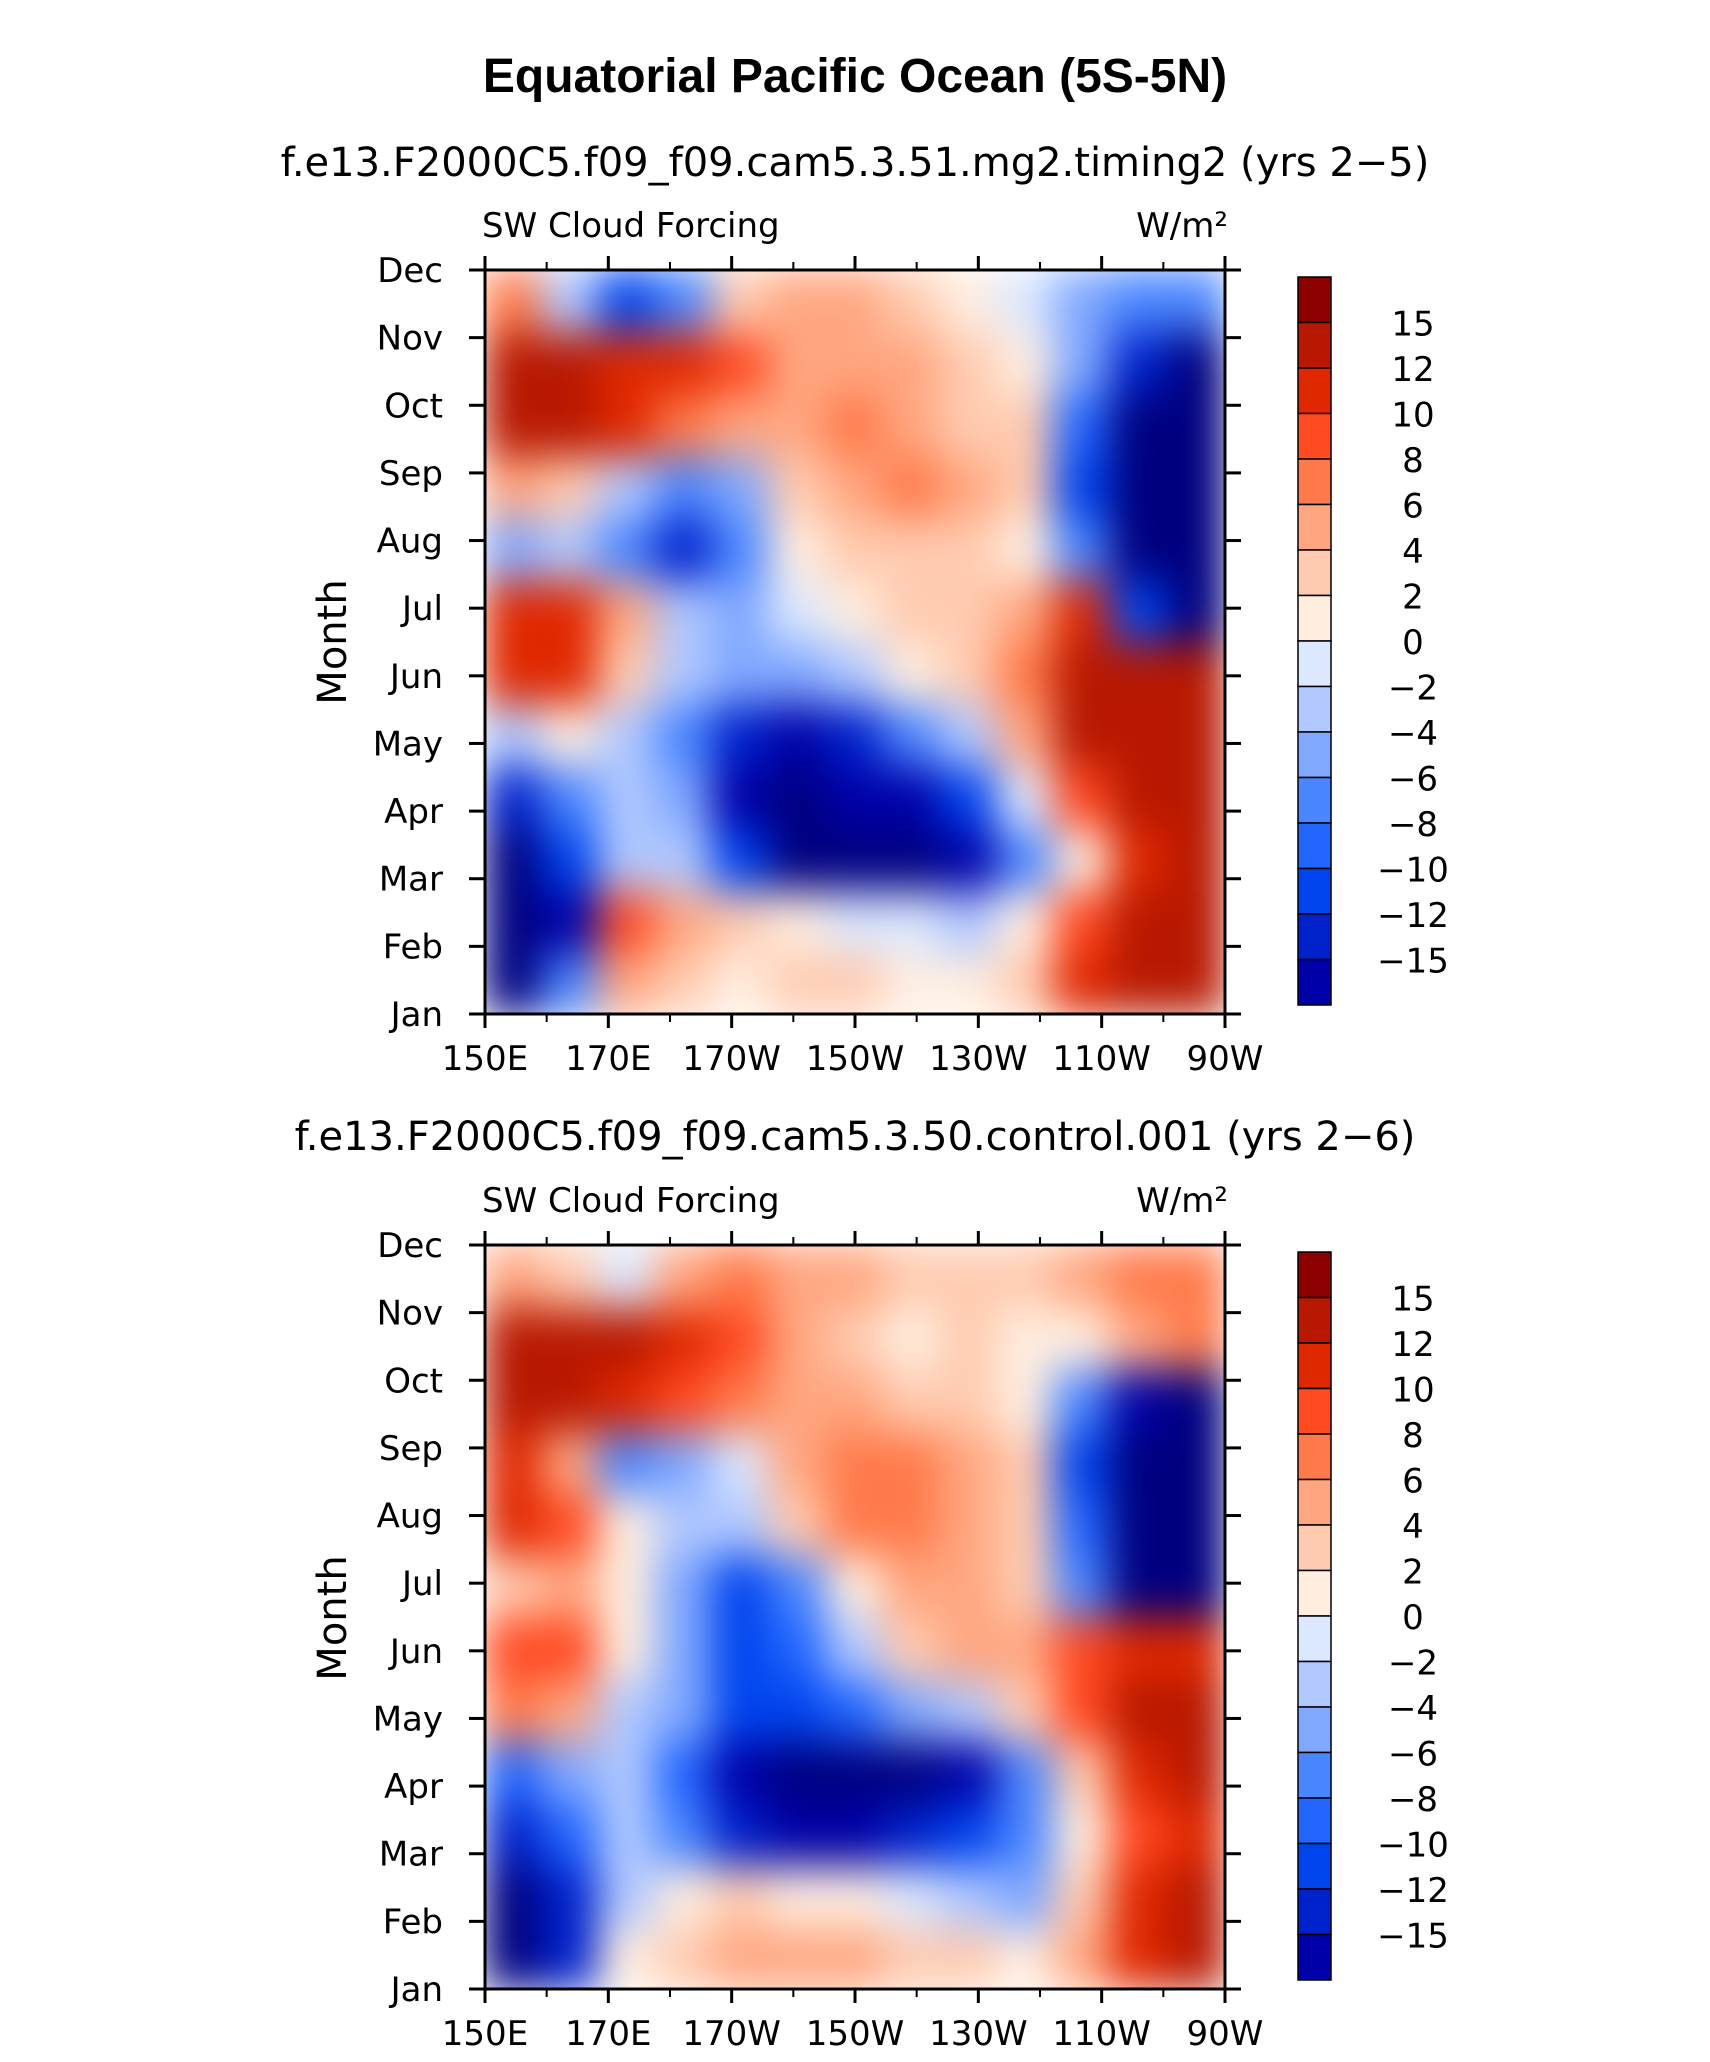  I want to click on colorbar-label: 12, so click(1412, 1345).